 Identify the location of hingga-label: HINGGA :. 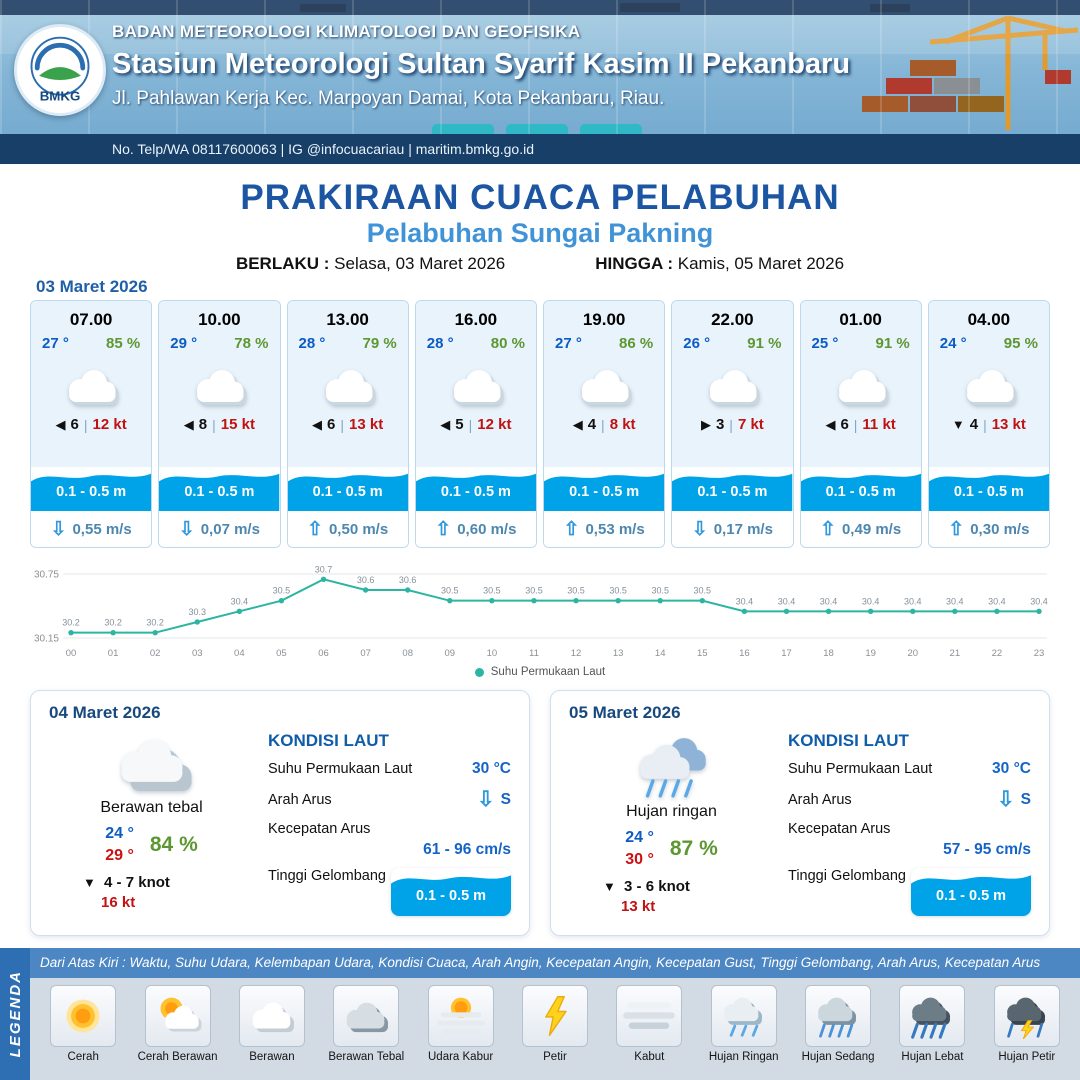
(634, 263).